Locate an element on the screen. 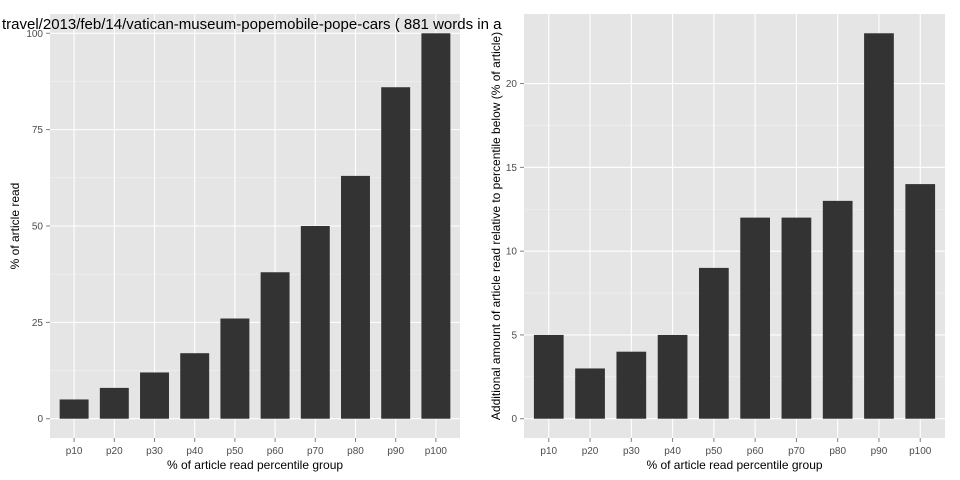 Image resolution: width=960 pixels, height=480 pixels. right-bar-p40 is located at coordinates (672, 376).